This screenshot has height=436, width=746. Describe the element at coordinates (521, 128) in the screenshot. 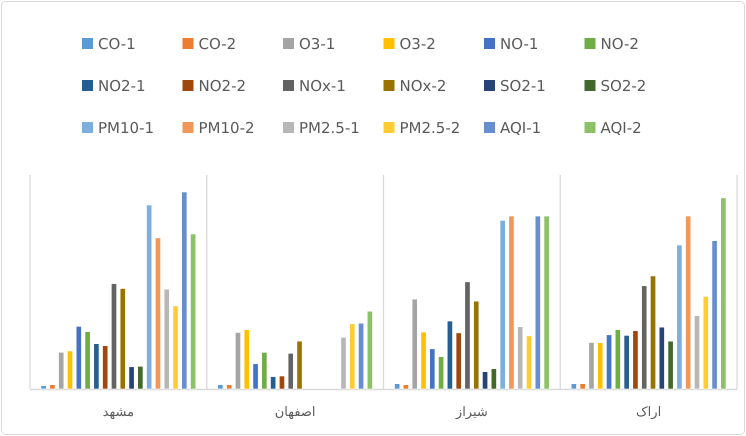

I see `legend-label: AQI-1` at that location.